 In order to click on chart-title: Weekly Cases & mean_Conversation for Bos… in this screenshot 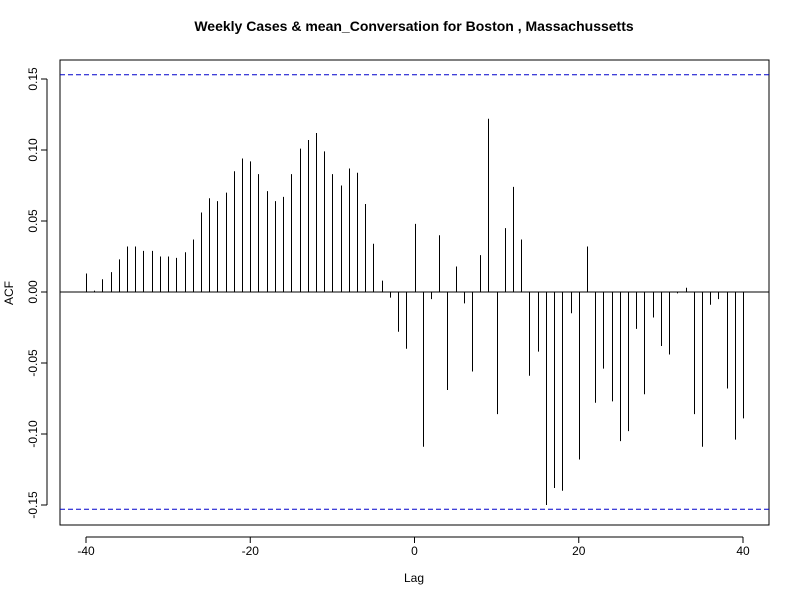, I will do `click(414, 26)`.